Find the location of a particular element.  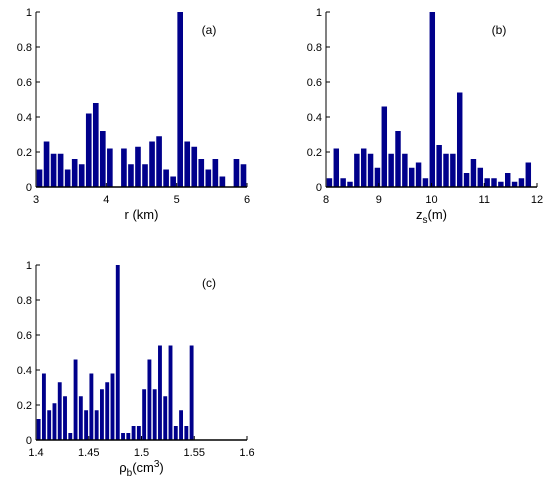

panel-a-x-label: r (km) is located at coordinates (142, 214).